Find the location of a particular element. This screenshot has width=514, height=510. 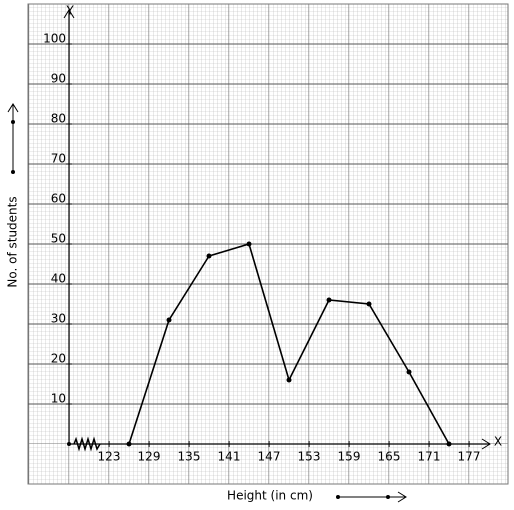

y-tick-label: 60 is located at coordinates (58, 199).